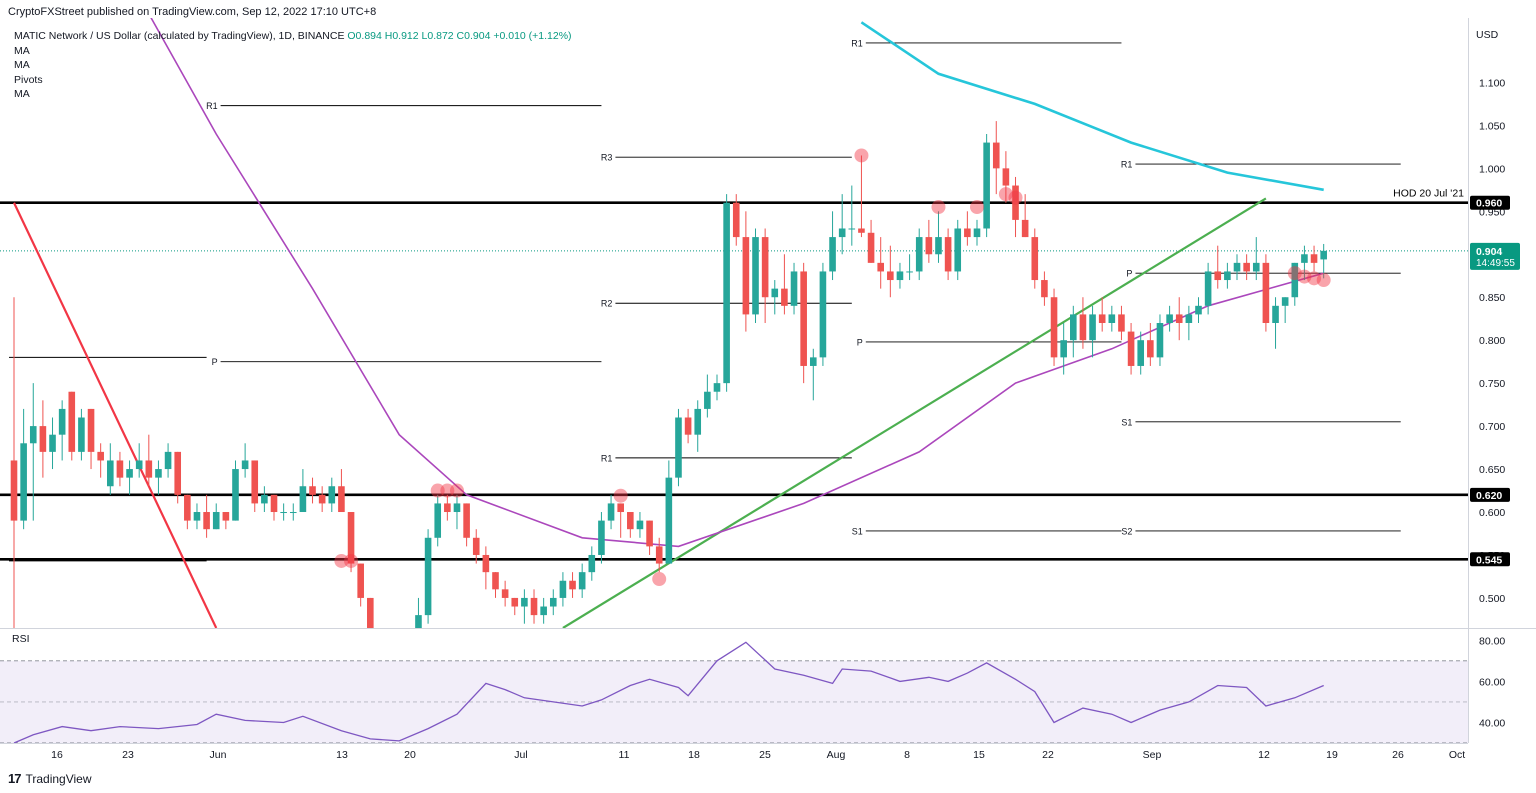  What do you see at coordinates (607, 158) in the screenshot?
I see `pivot-label-2: R3` at bounding box center [607, 158].